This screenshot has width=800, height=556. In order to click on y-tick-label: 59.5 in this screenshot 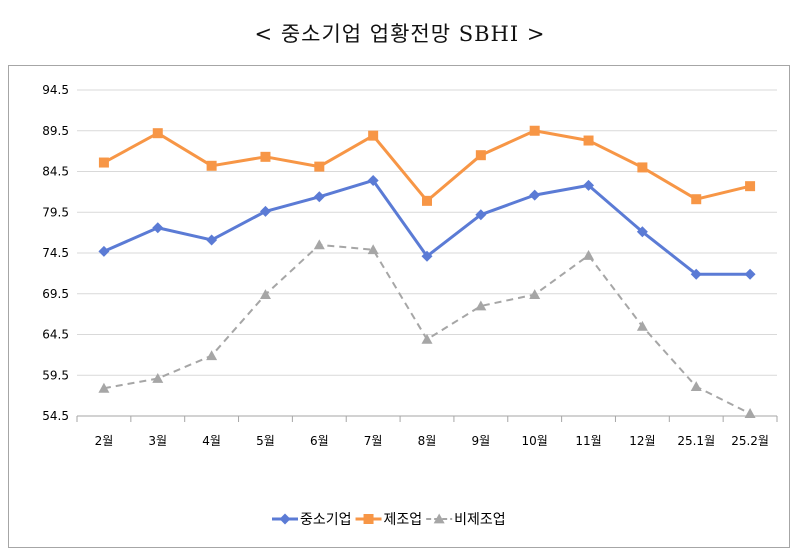, I will do `click(55, 375)`.